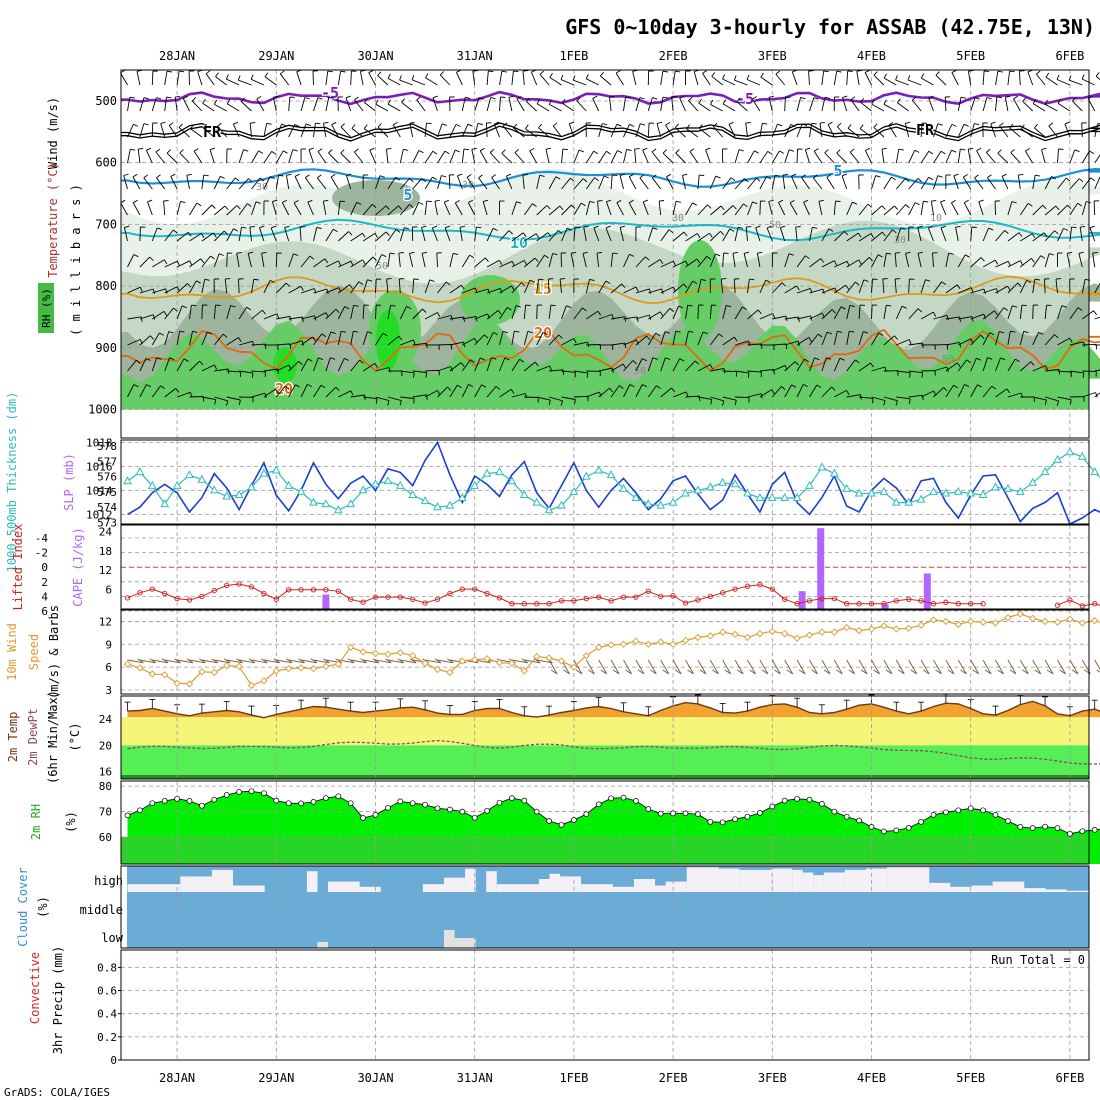 The width and height of the screenshot is (1100, 1100). I want to click on lifted-index-tick: -2, so click(41, 553).